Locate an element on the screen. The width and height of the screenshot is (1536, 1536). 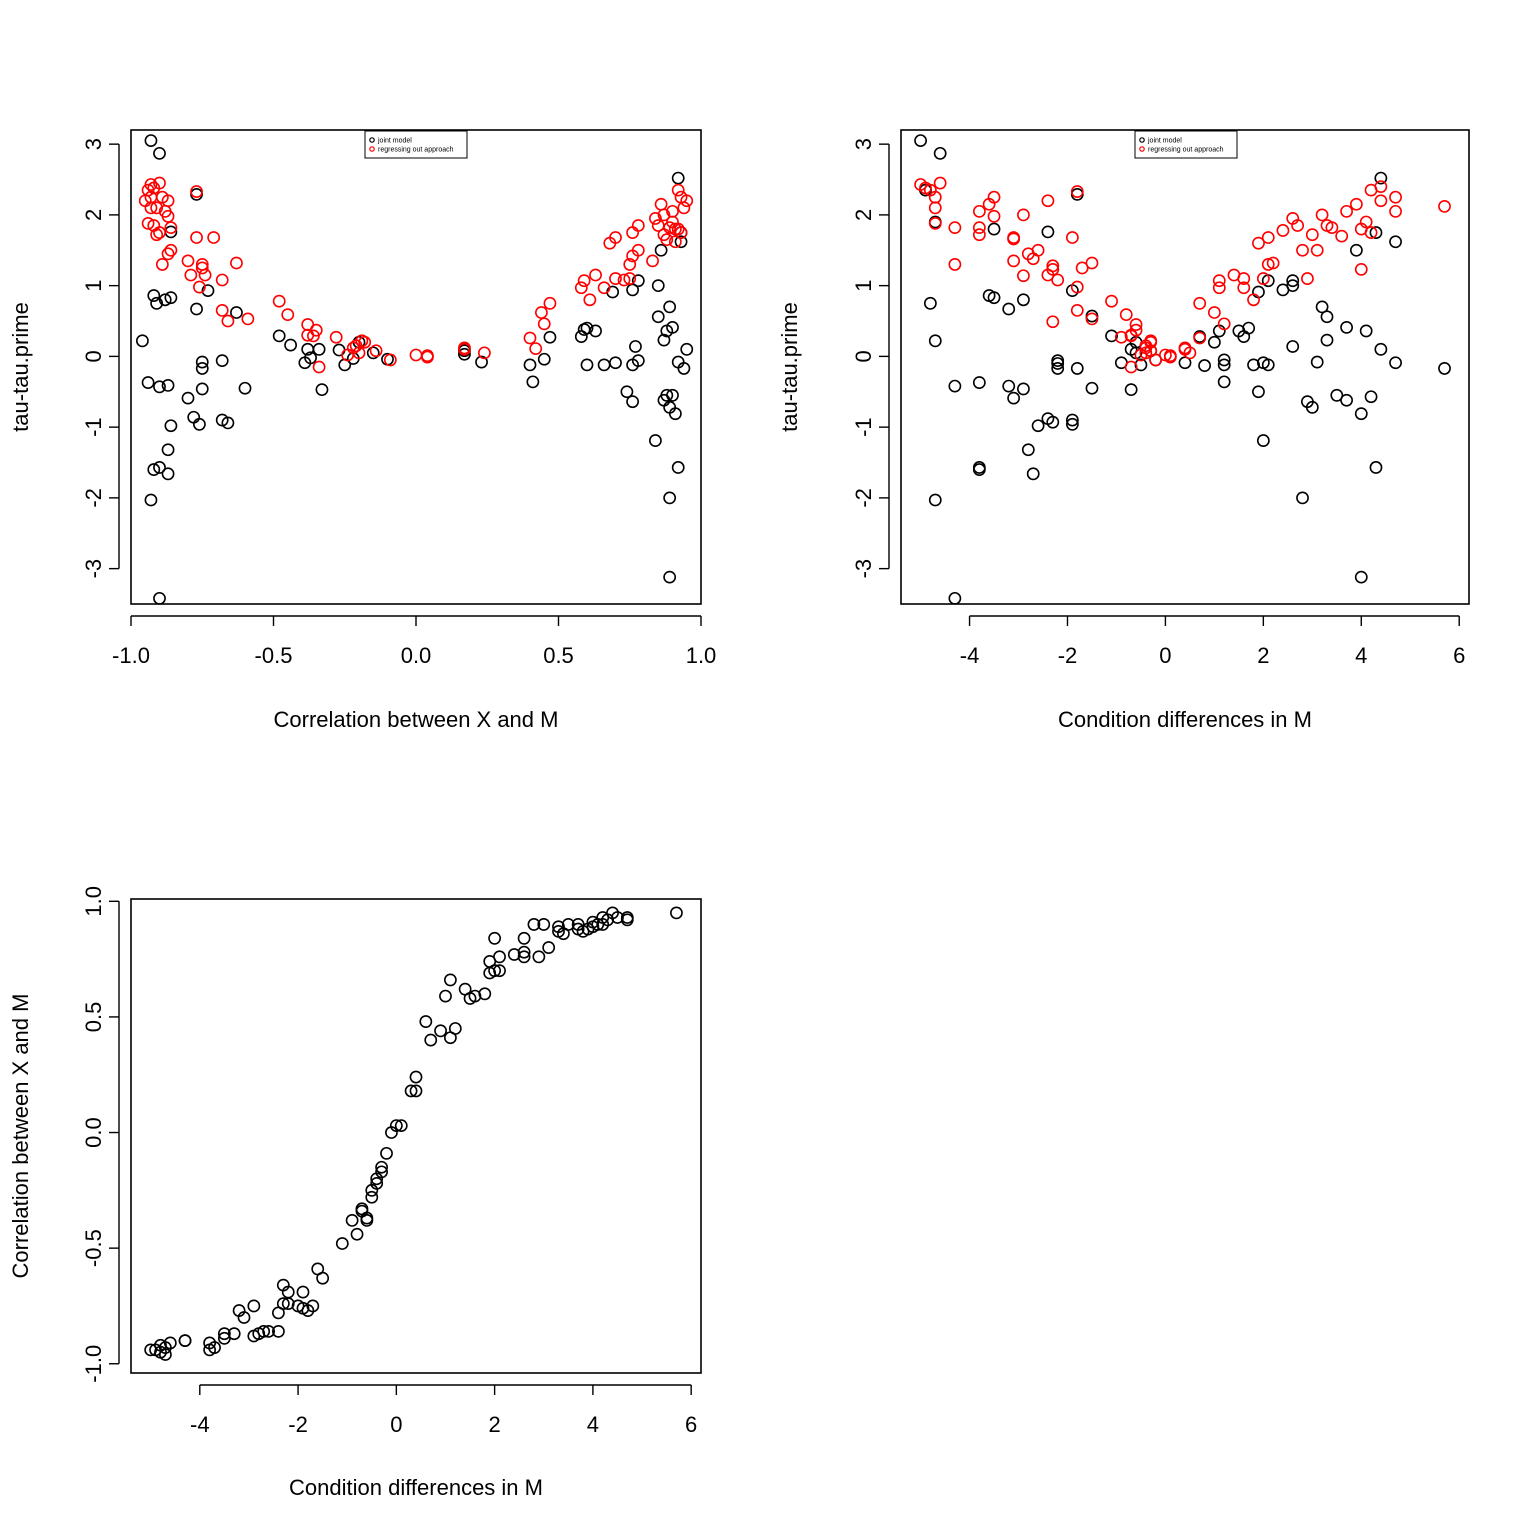
y-tick-label: 2 is located at coordinates (93, 215).